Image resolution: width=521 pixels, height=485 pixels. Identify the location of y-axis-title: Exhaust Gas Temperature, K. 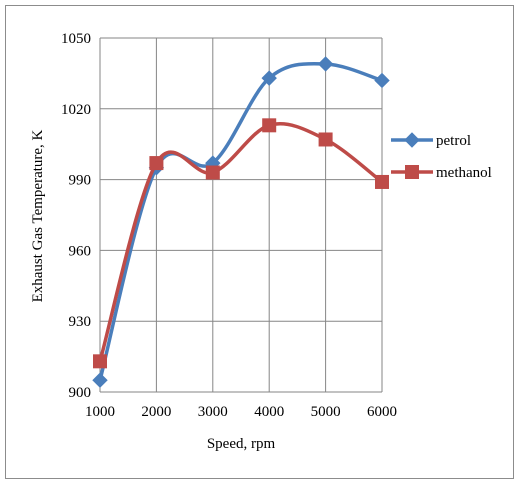
(38, 215).